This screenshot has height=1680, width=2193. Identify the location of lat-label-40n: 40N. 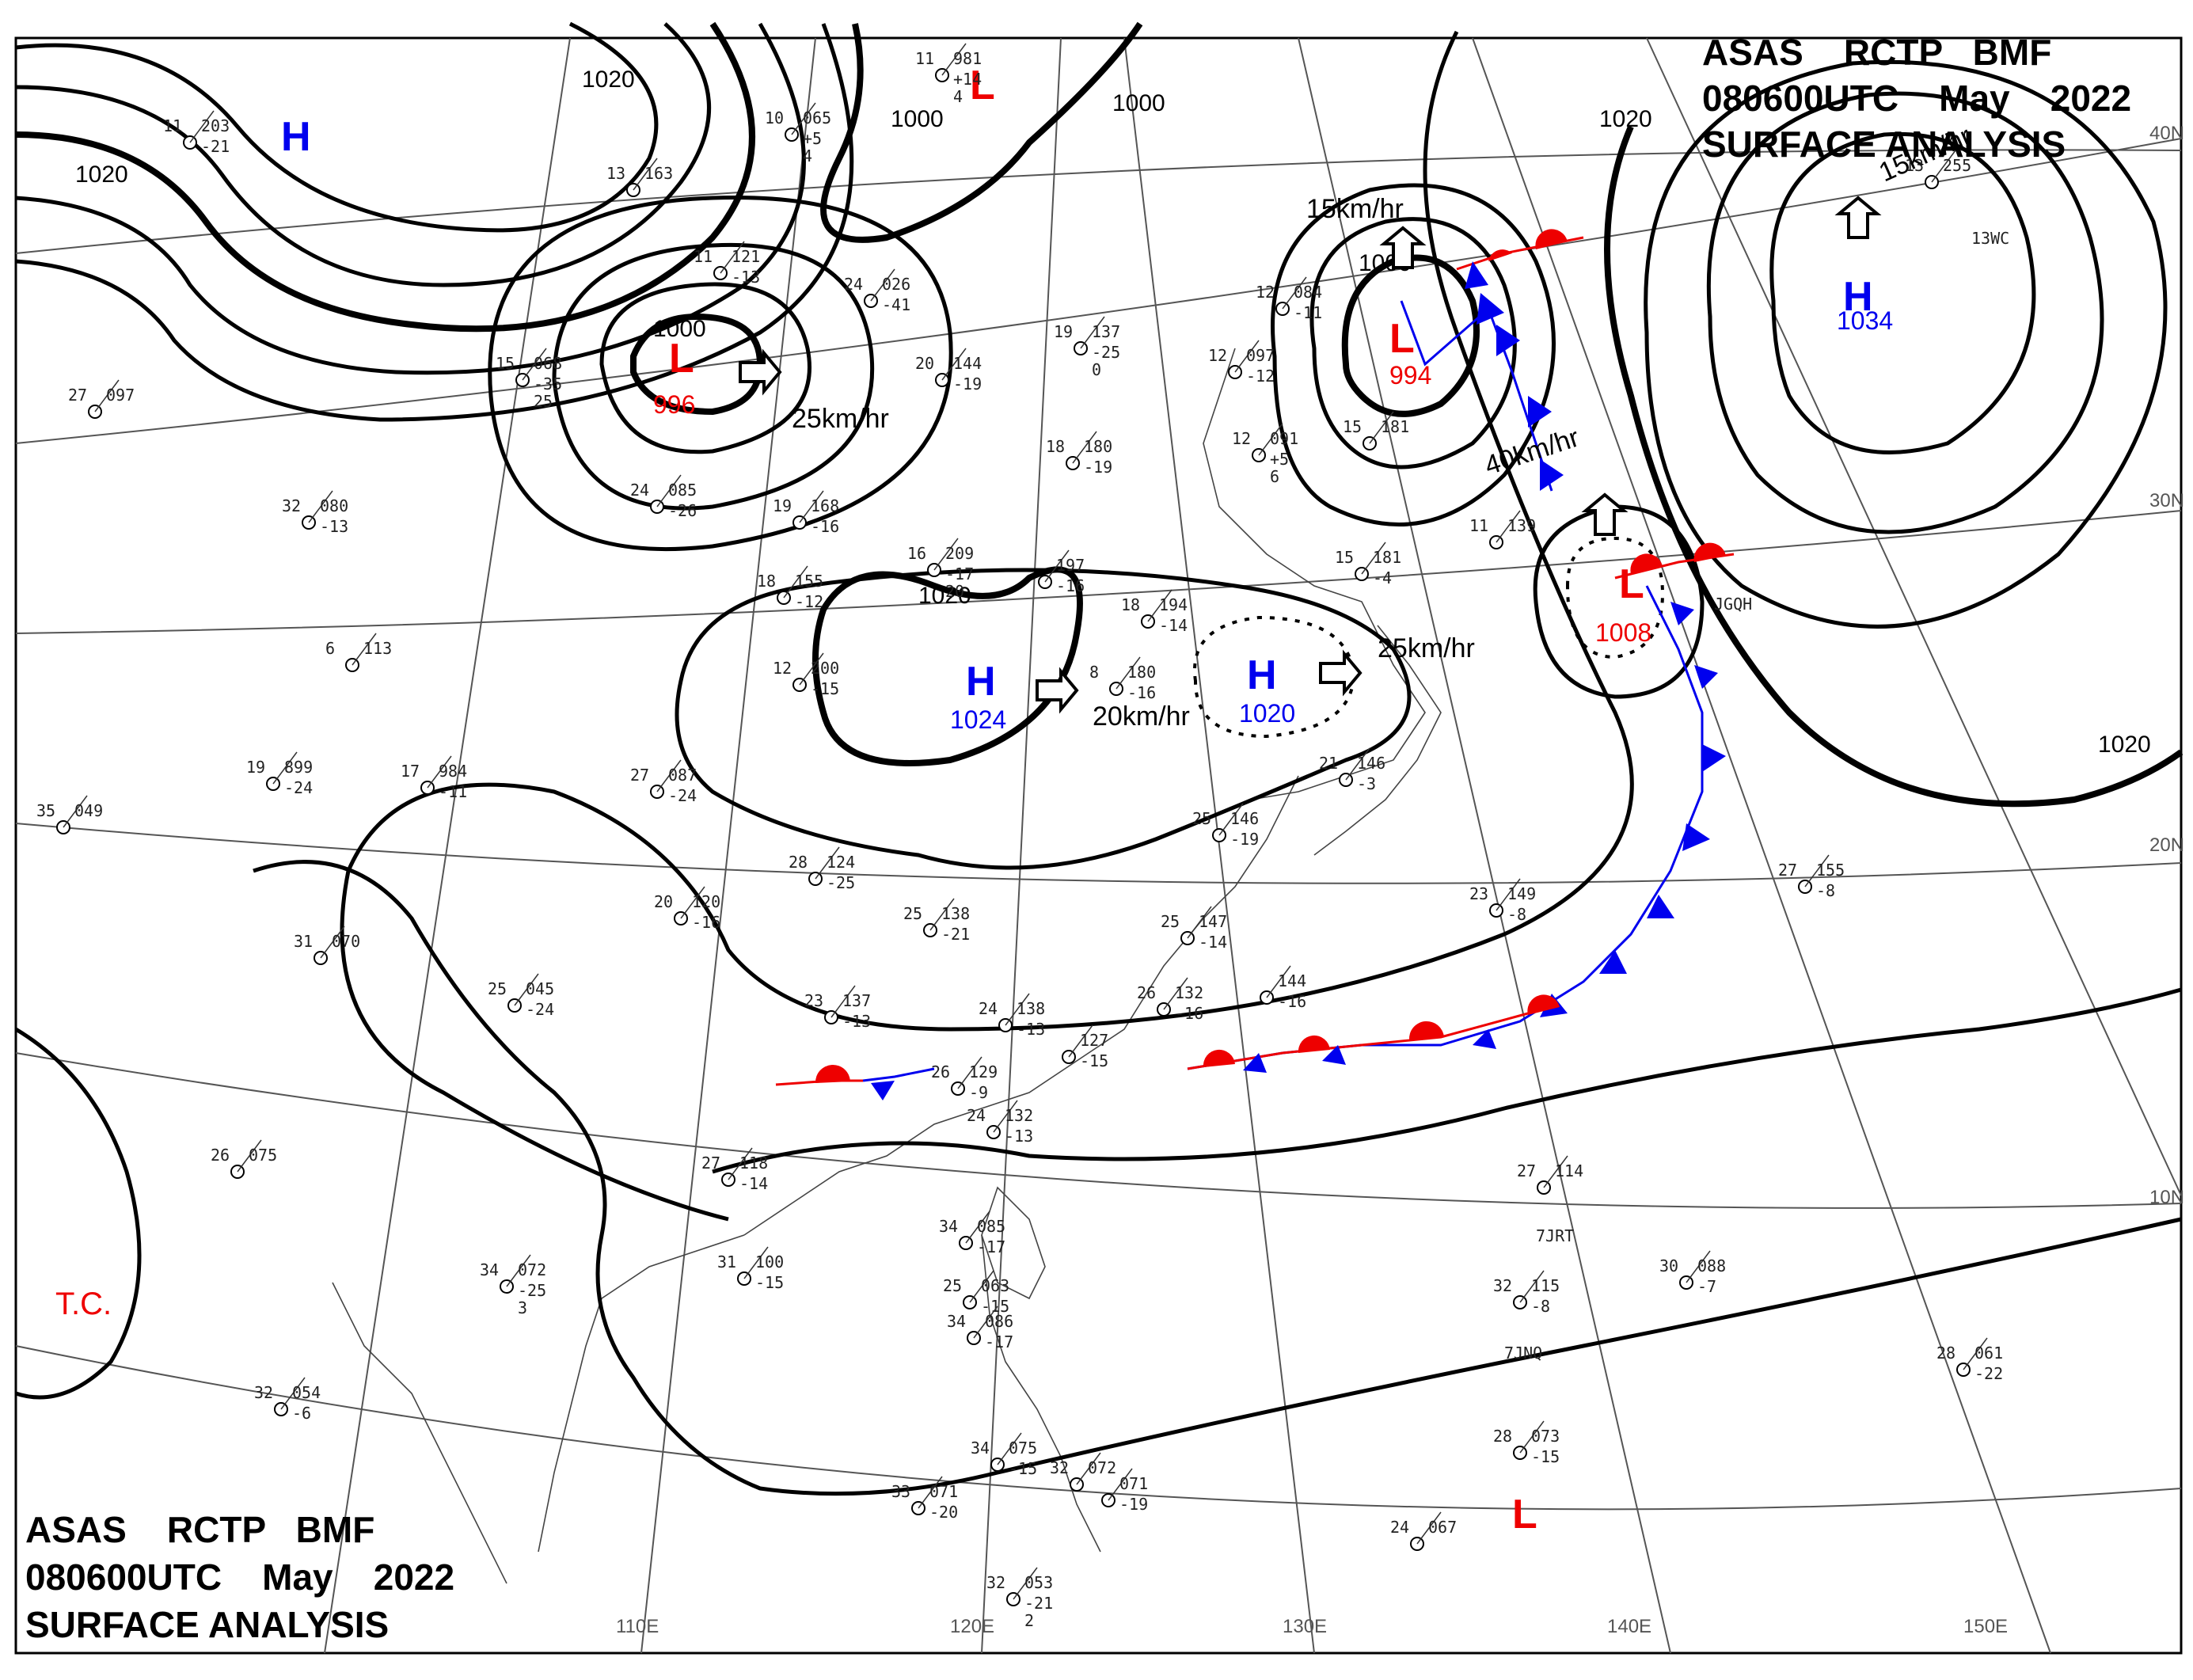
(2166, 133).